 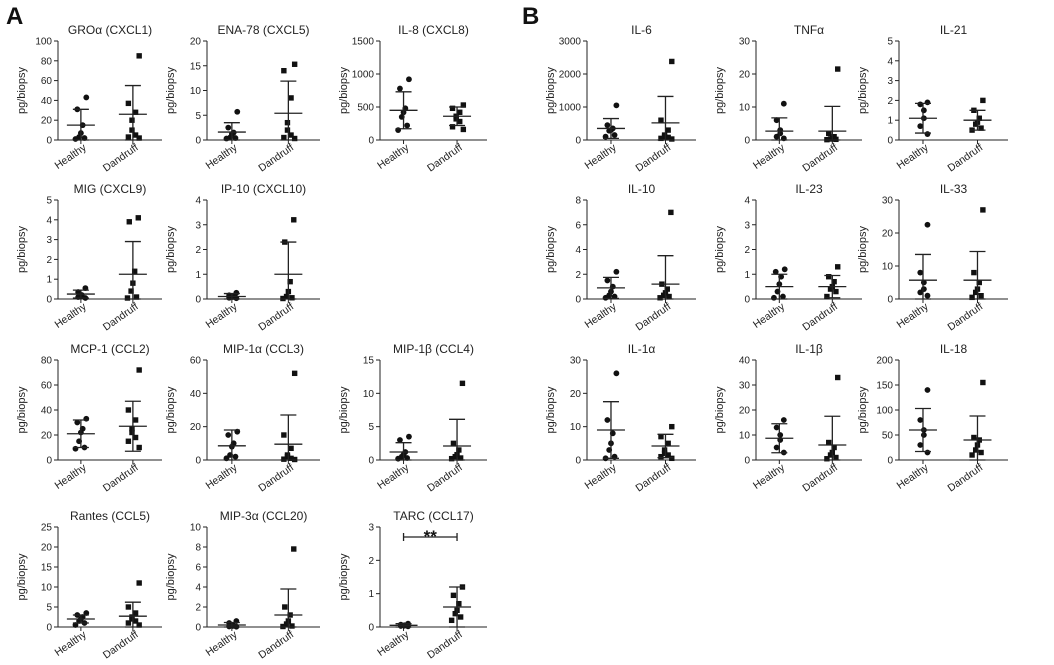 What do you see at coordinates (954, 349) in the screenshot?
I see `chart-title: IL-18` at bounding box center [954, 349].